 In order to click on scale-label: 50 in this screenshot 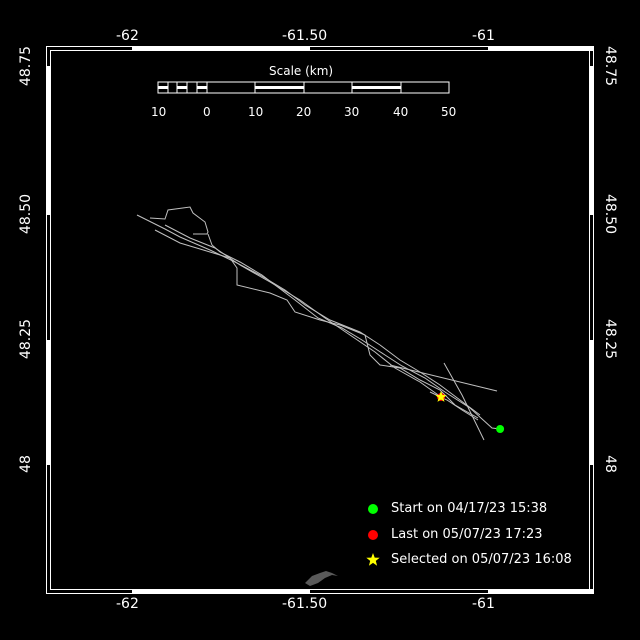, I will do `click(449, 112)`.